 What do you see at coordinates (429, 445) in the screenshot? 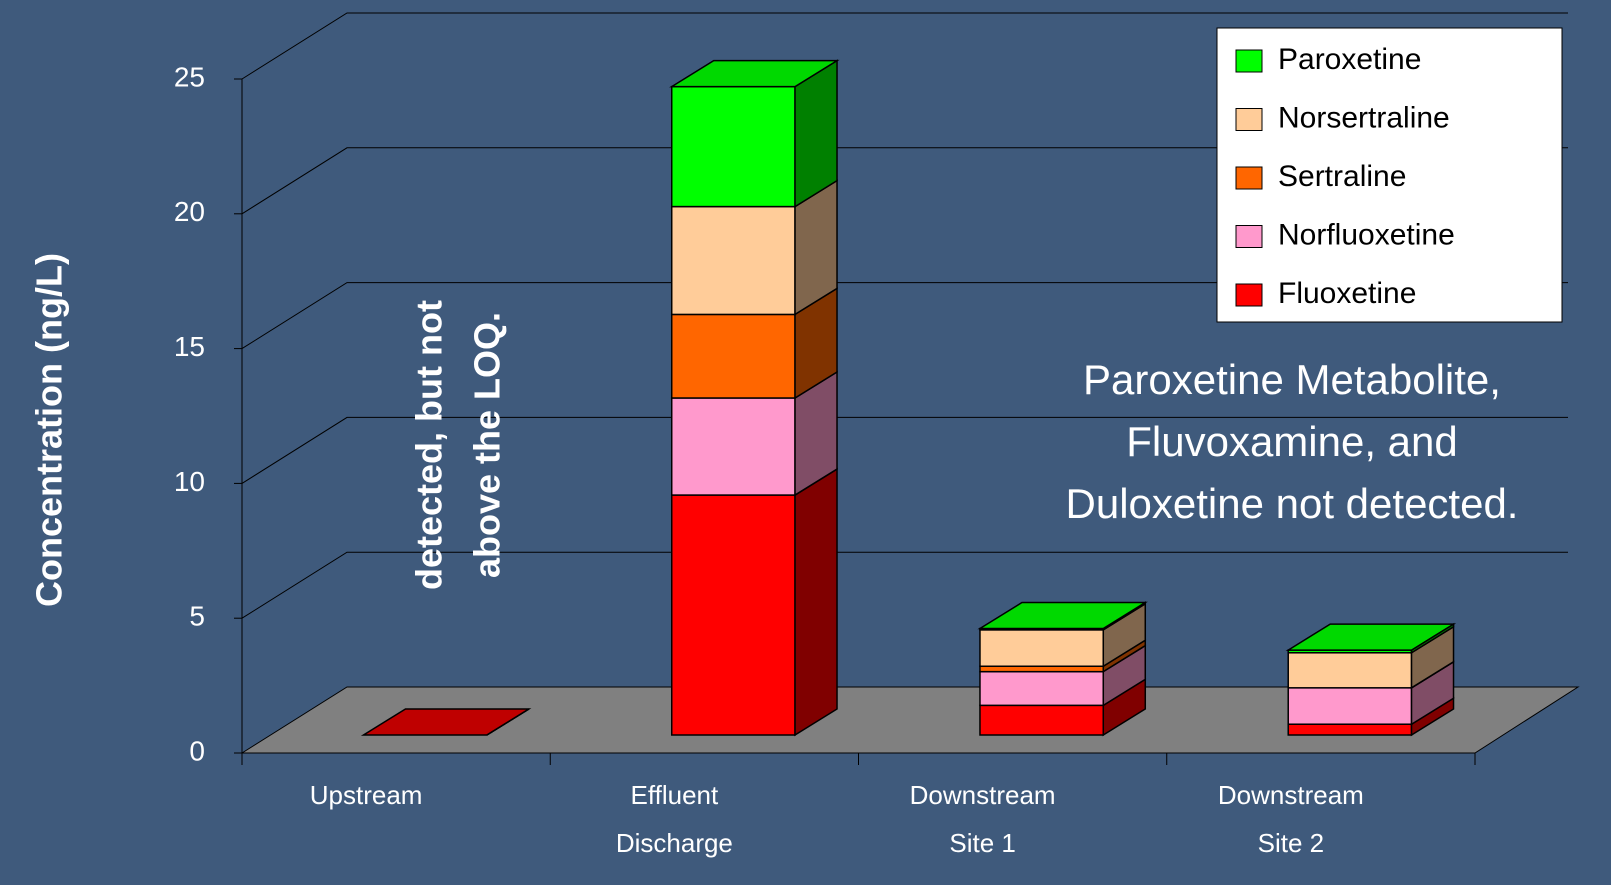
I see `annotation: detected, but not` at bounding box center [429, 445].